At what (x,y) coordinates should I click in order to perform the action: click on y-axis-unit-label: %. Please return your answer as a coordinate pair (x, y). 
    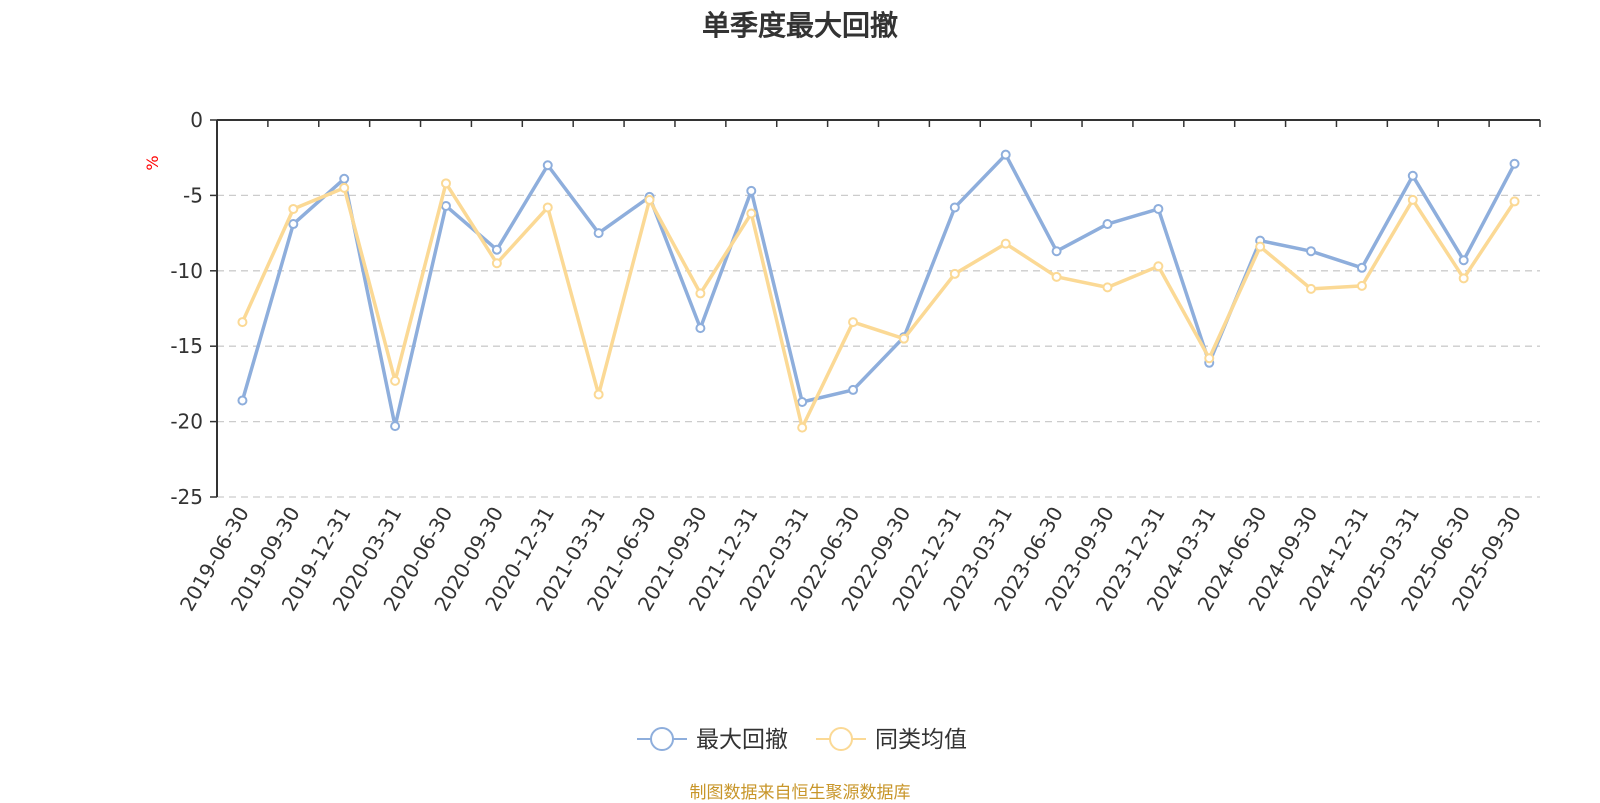
    Looking at the image, I should click on (152, 162).